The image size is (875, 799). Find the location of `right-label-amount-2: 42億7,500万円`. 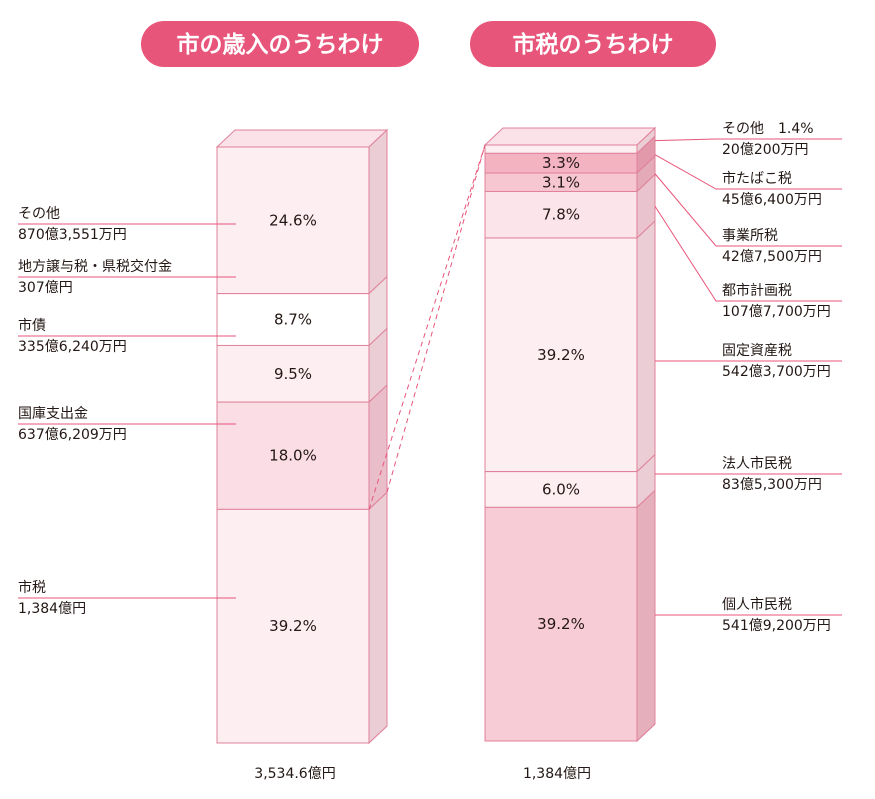

right-label-amount-2: 42億7,500万円 is located at coordinates (772, 257).